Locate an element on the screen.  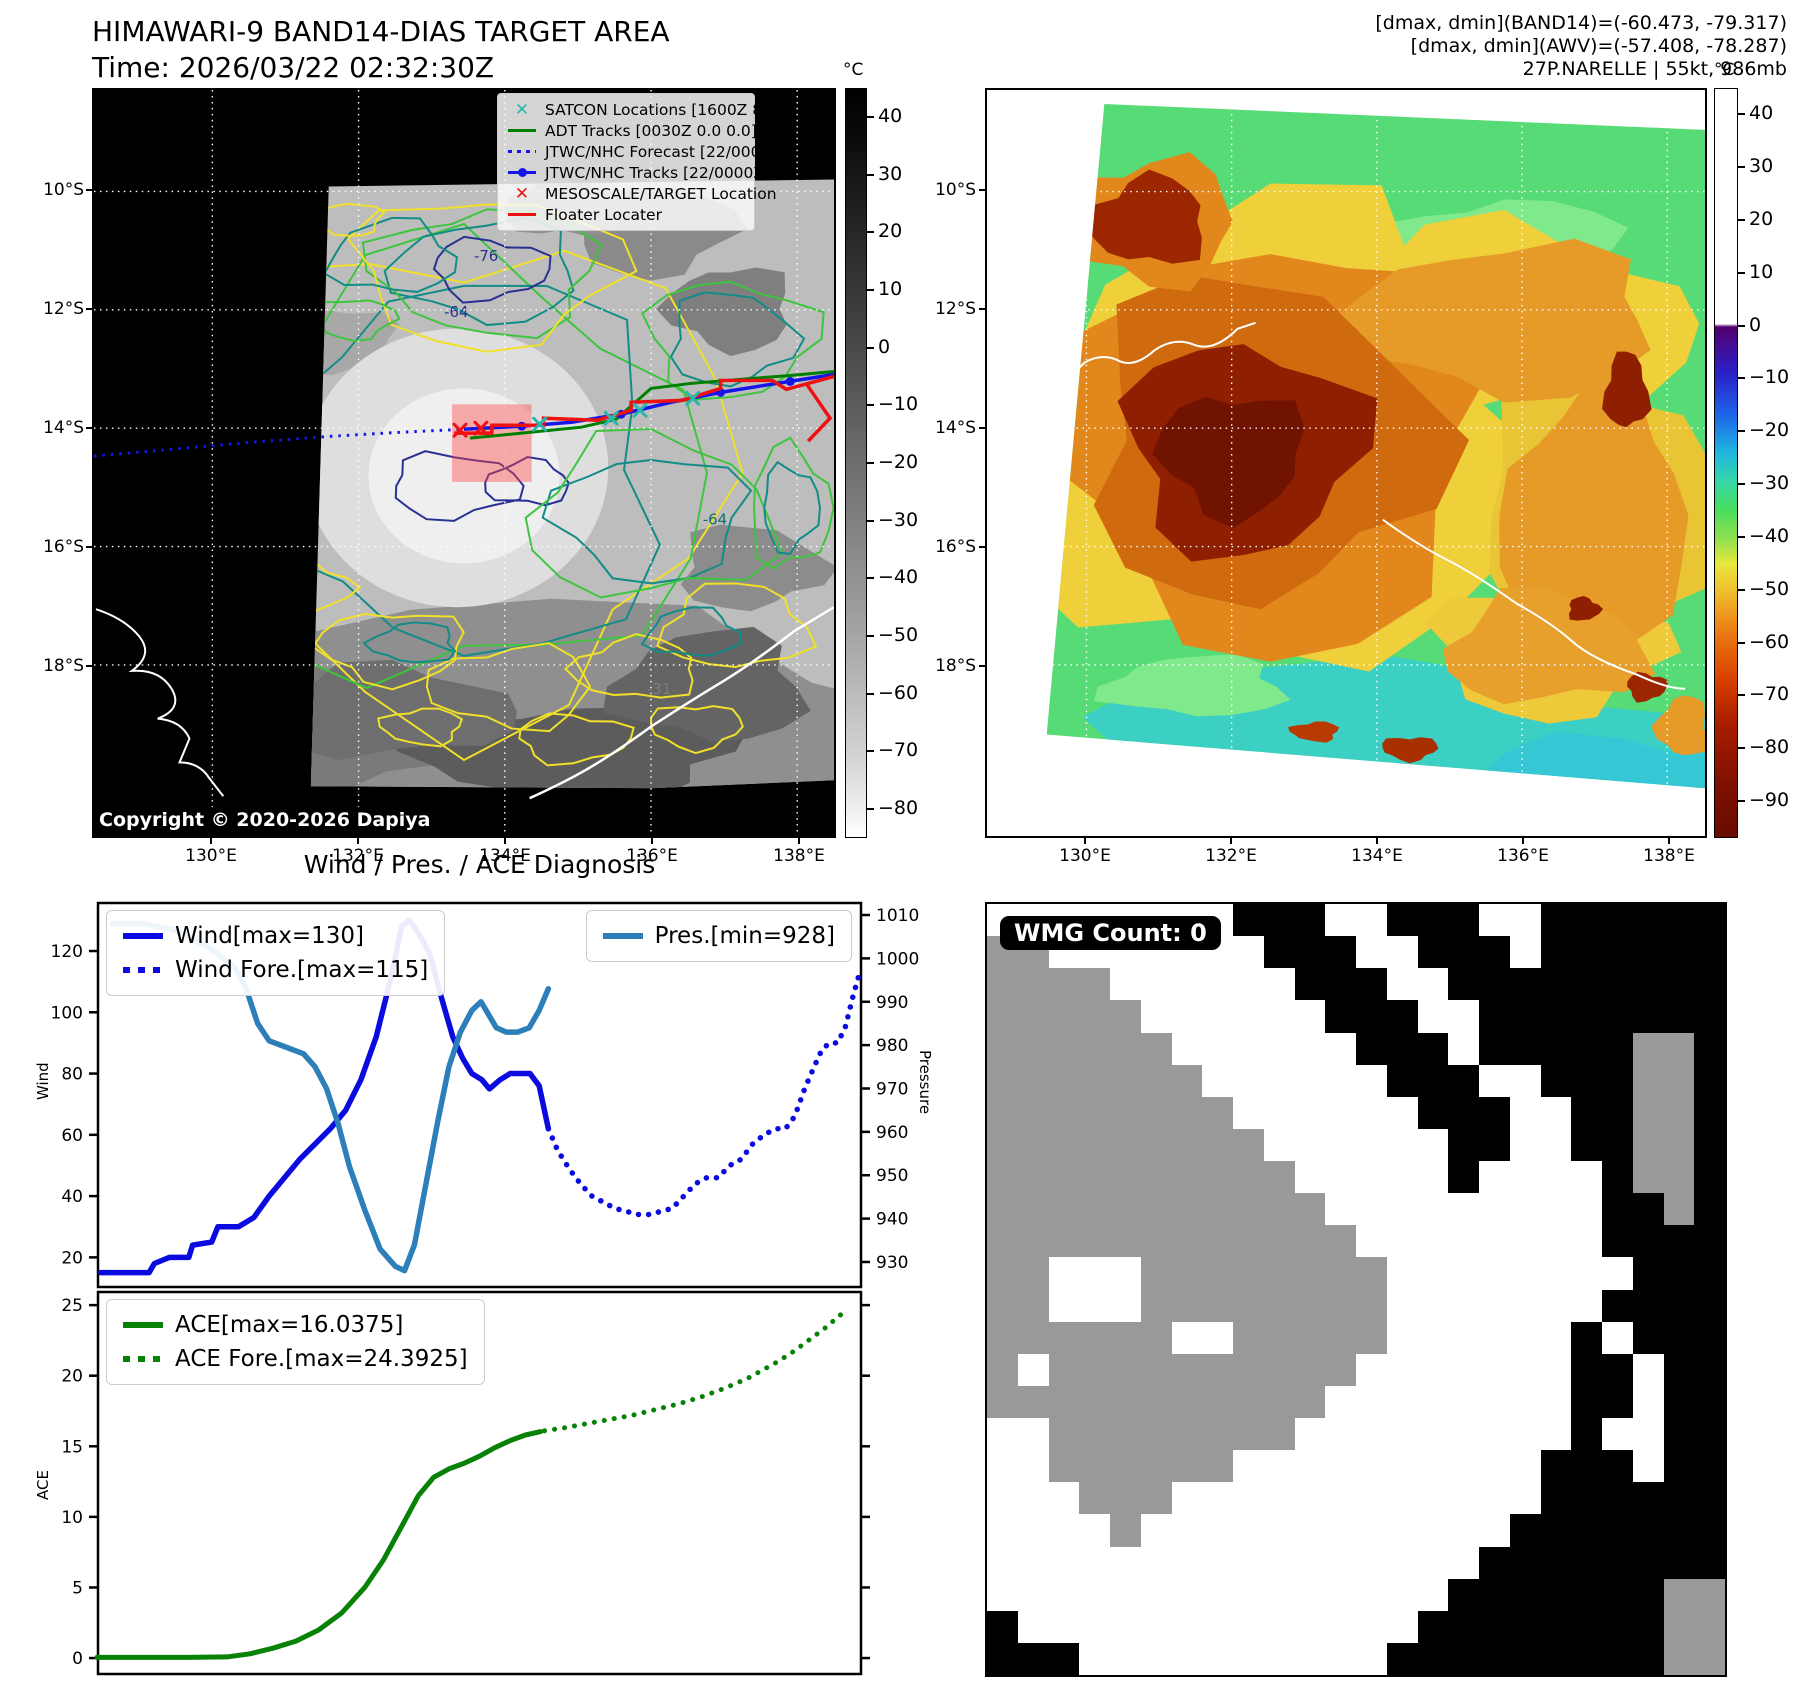
adt-track is located at coordinates (651, 405).